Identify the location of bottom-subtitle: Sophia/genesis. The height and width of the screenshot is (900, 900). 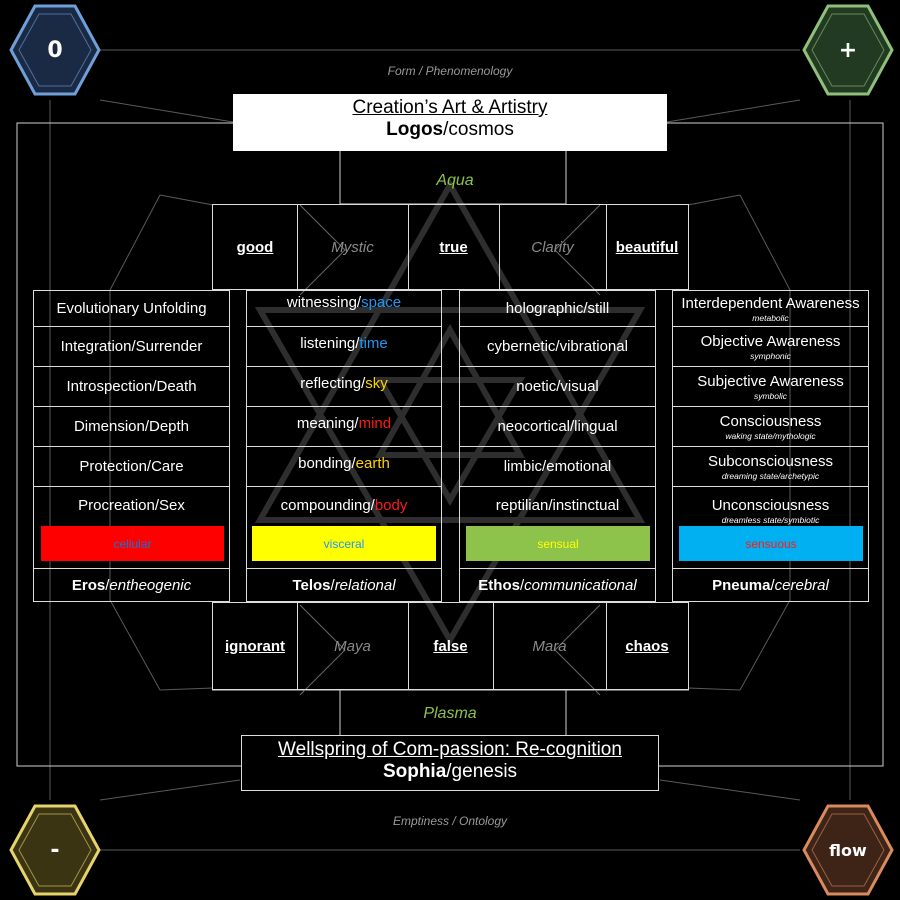
(450, 771).